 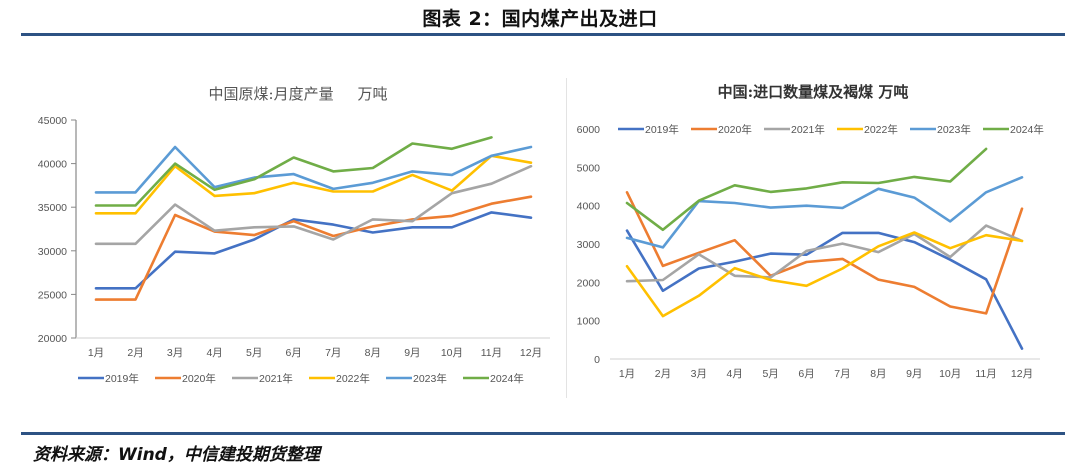 What do you see at coordinates (813, 92) in the screenshot?
I see `chart-title: 中国:进口数量煤及褐煤 万吨` at bounding box center [813, 92].